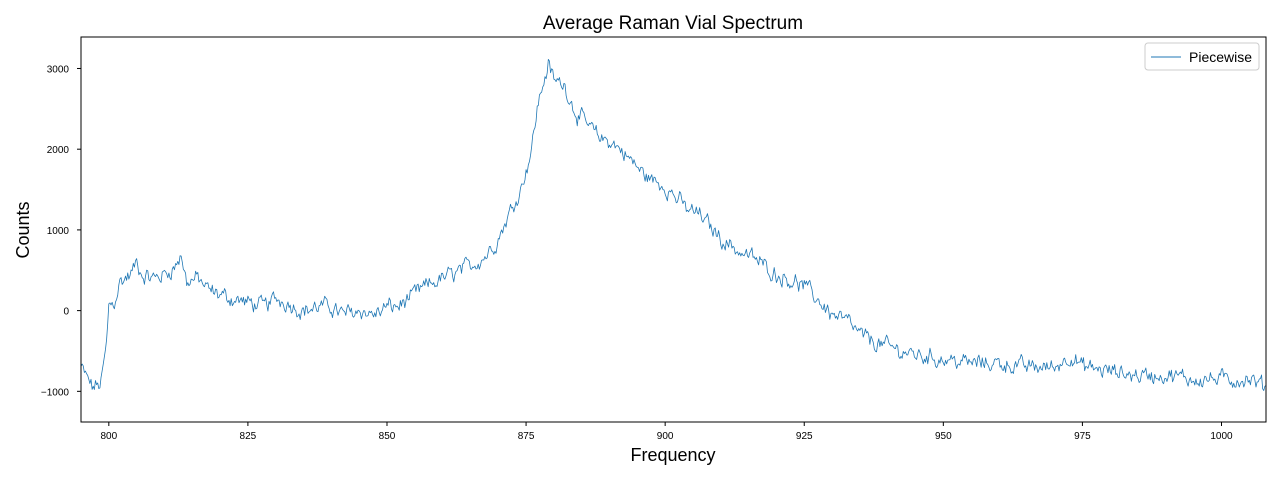 Image resolution: width=1280 pixels, height=480 pixels. What do you see at coordinates (672, 455) in the screenshot?
I see `x-axis-label: Frequency` at bounding box center [672, 455].